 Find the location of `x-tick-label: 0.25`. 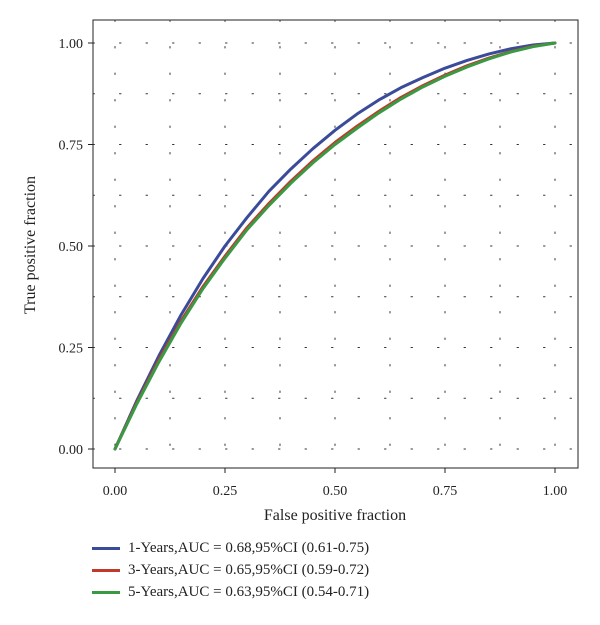

x-tick-label: 0.25 is located at coordinates (225, 491).